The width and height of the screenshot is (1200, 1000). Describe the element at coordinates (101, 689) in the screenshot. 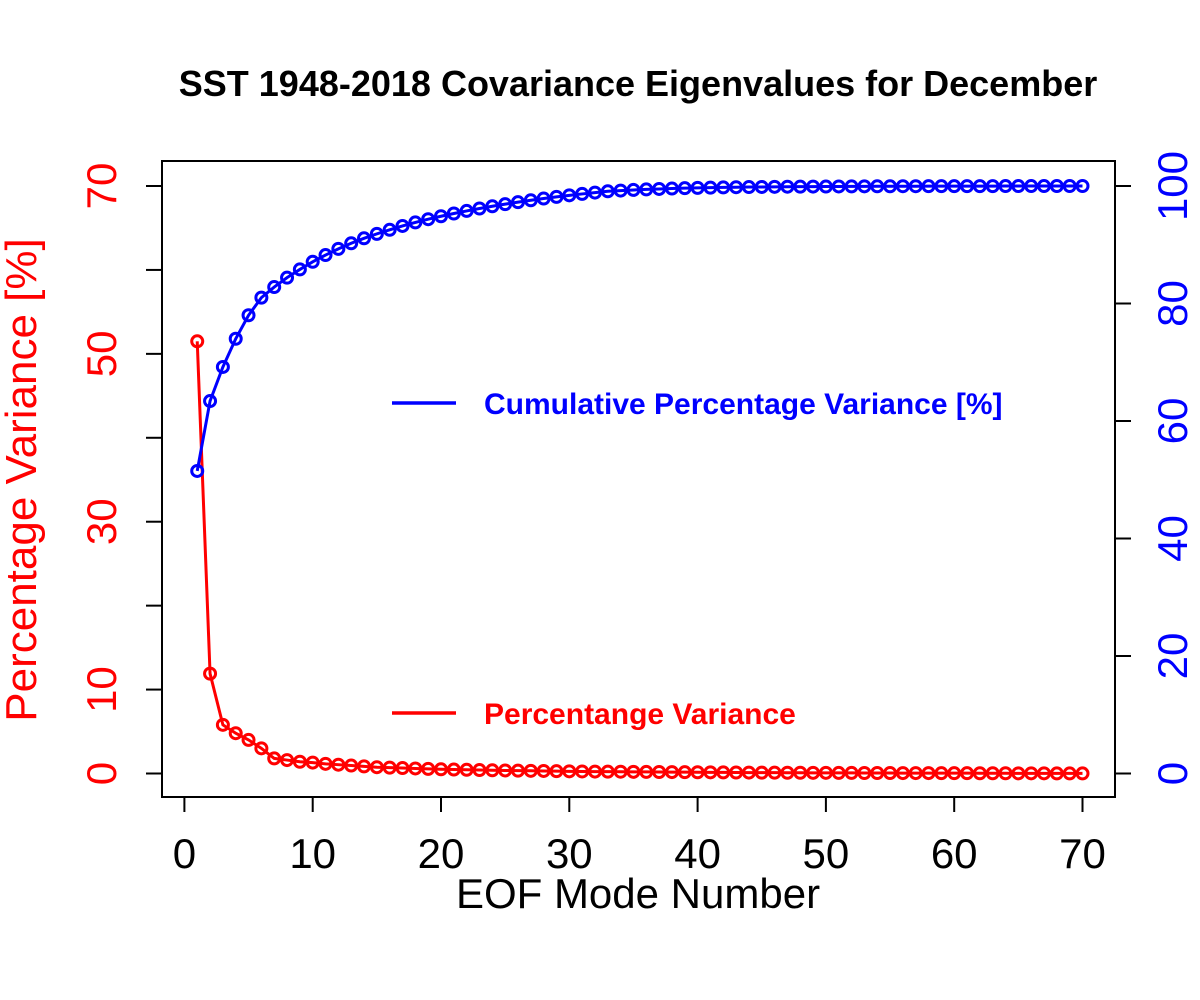

I see `y-left-tick-label-1: 10` at that location.